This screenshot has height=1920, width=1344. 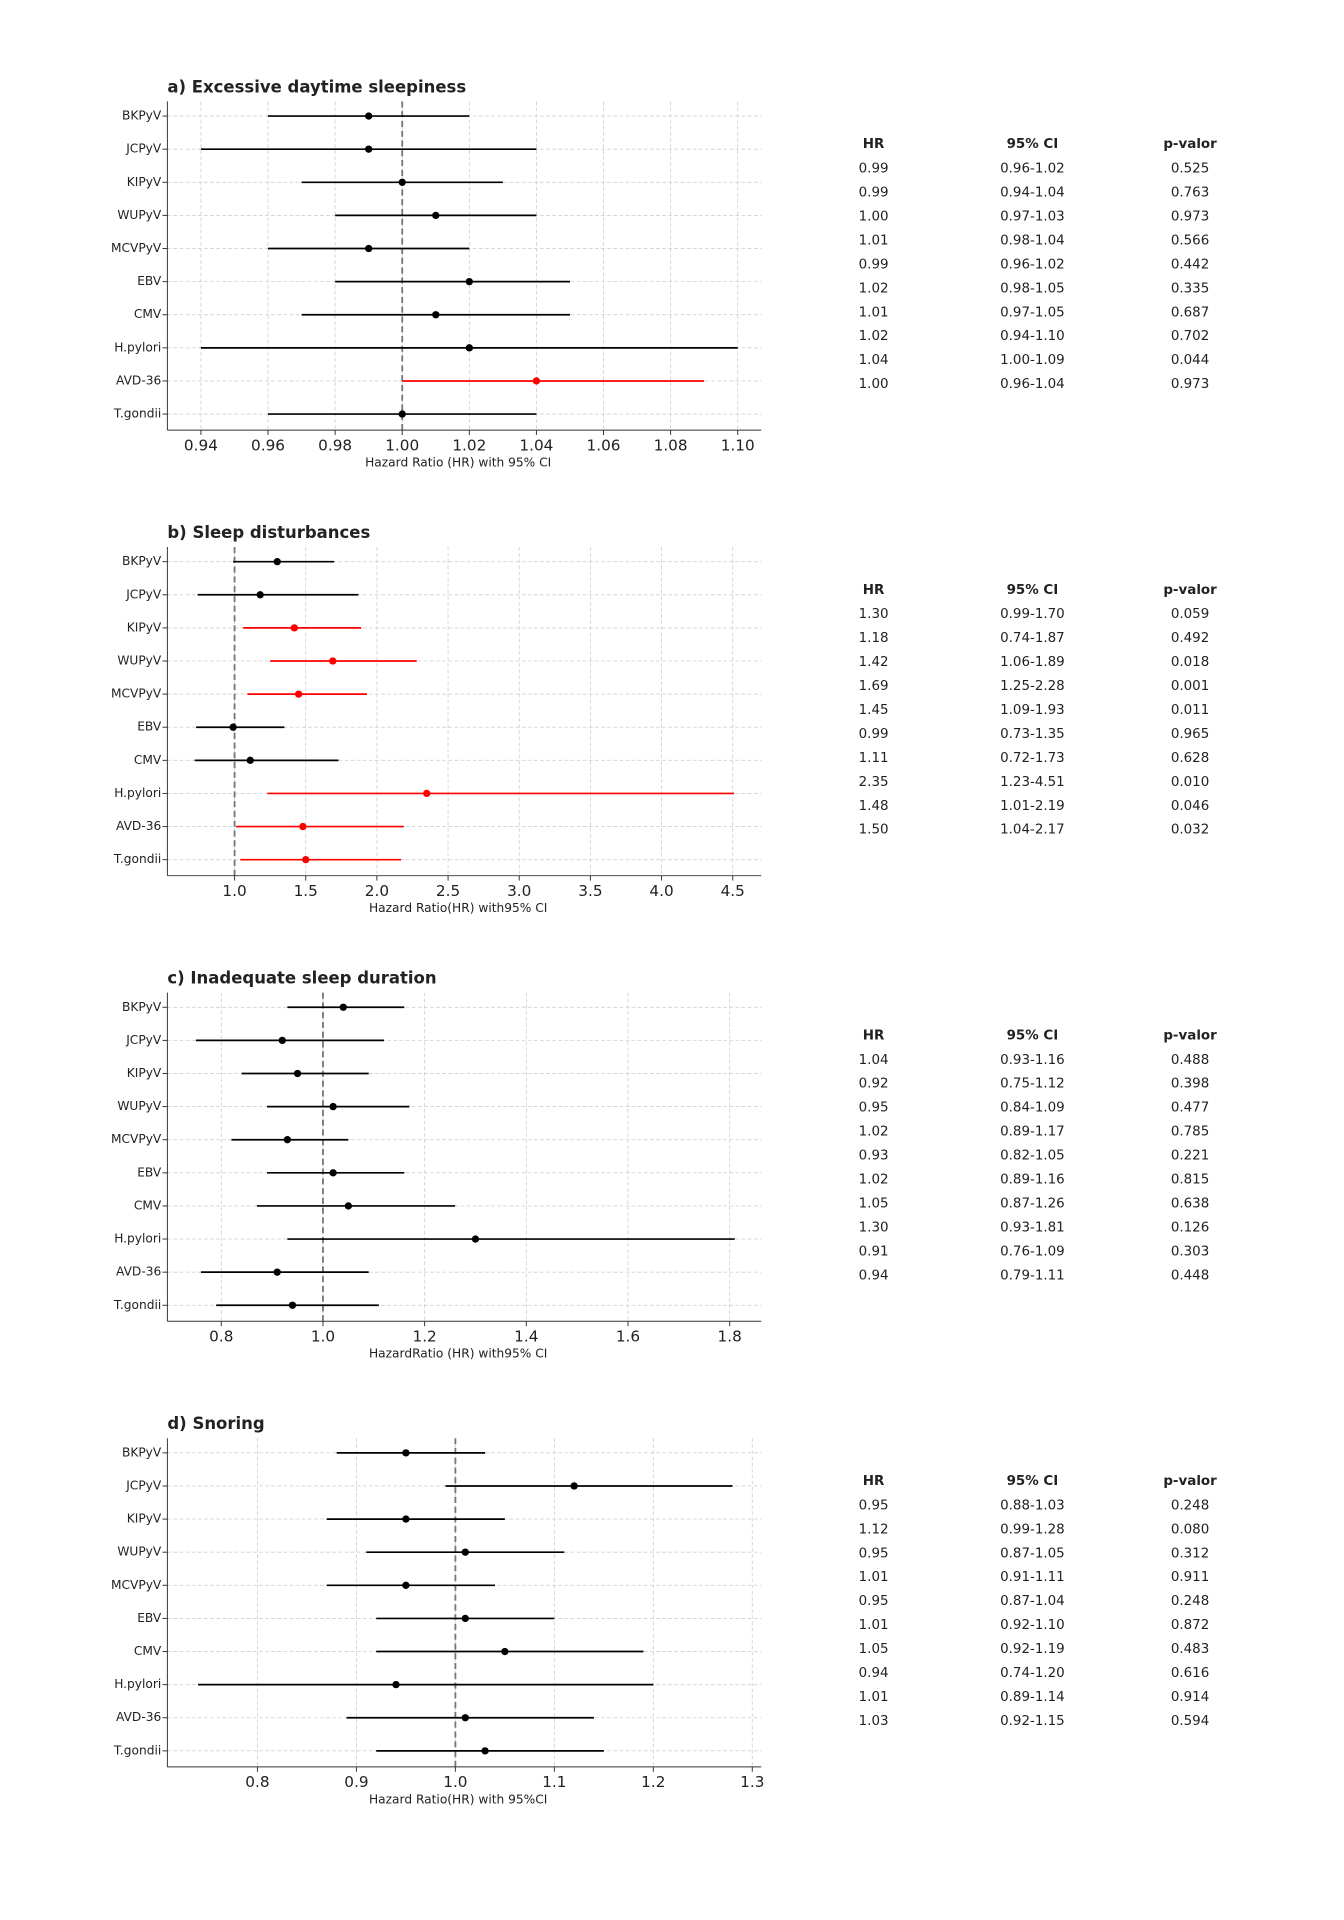 I want to click on table-p: 0.785, so click(x=1190, y=1132).